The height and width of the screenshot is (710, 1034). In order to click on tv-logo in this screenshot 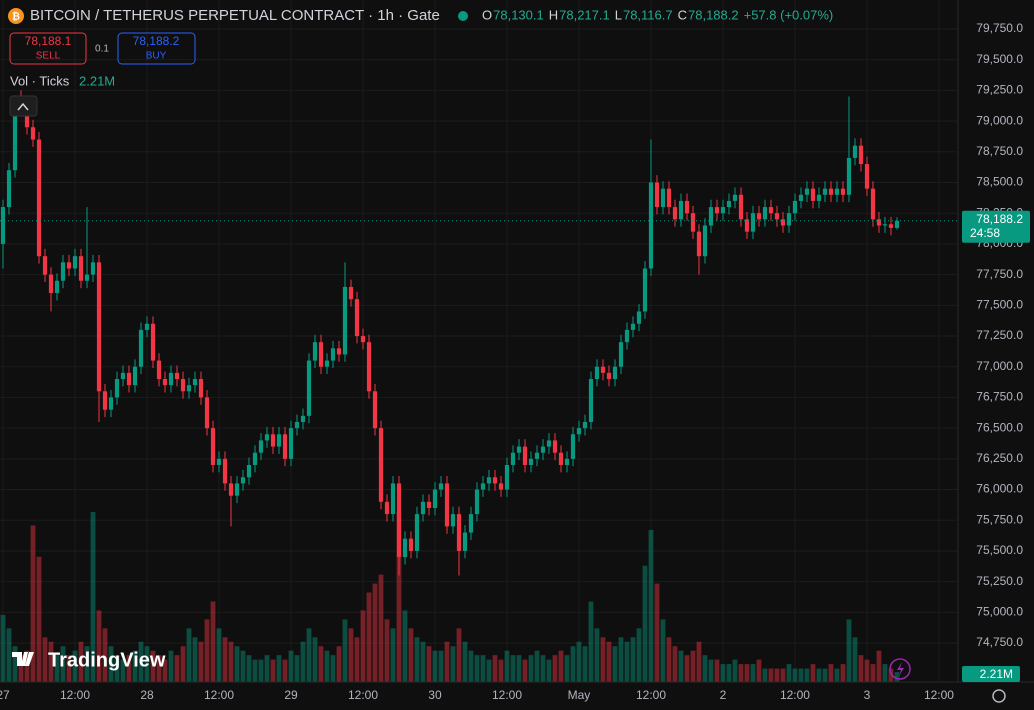, I will do `click(23, 659)`.